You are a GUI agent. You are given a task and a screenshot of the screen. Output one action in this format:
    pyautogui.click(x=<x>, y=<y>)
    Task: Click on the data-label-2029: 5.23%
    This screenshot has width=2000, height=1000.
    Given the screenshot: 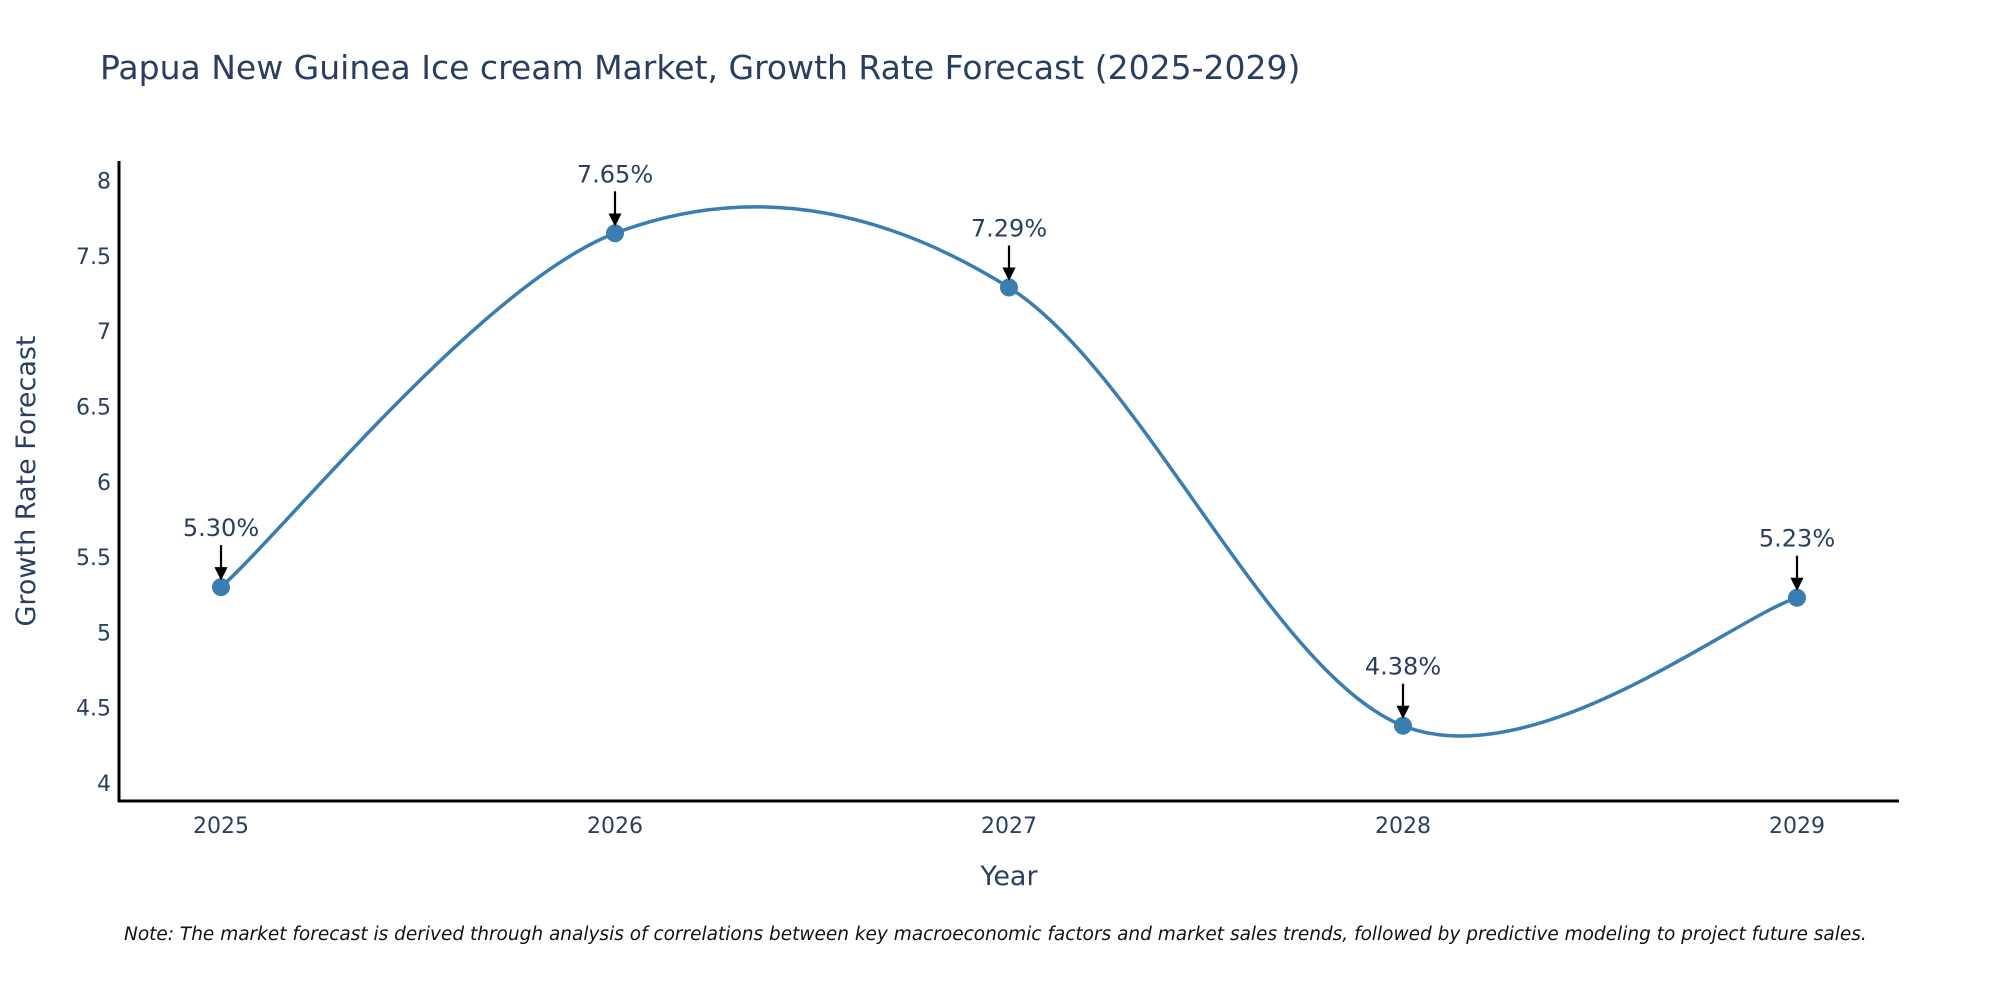 What is the action you would take?
    pyautogui.click(x=1797, y=539)
    